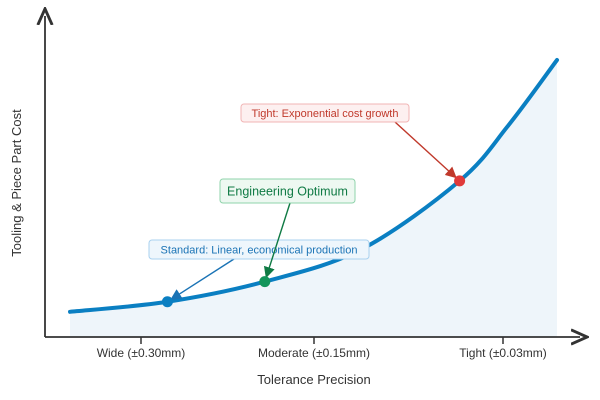 This screenshot has width=600, height=400. Describe the element at coordinates (503, 353) in the screenshot. I see `x-tick-label: Tight (±0.03mm)` at that location.